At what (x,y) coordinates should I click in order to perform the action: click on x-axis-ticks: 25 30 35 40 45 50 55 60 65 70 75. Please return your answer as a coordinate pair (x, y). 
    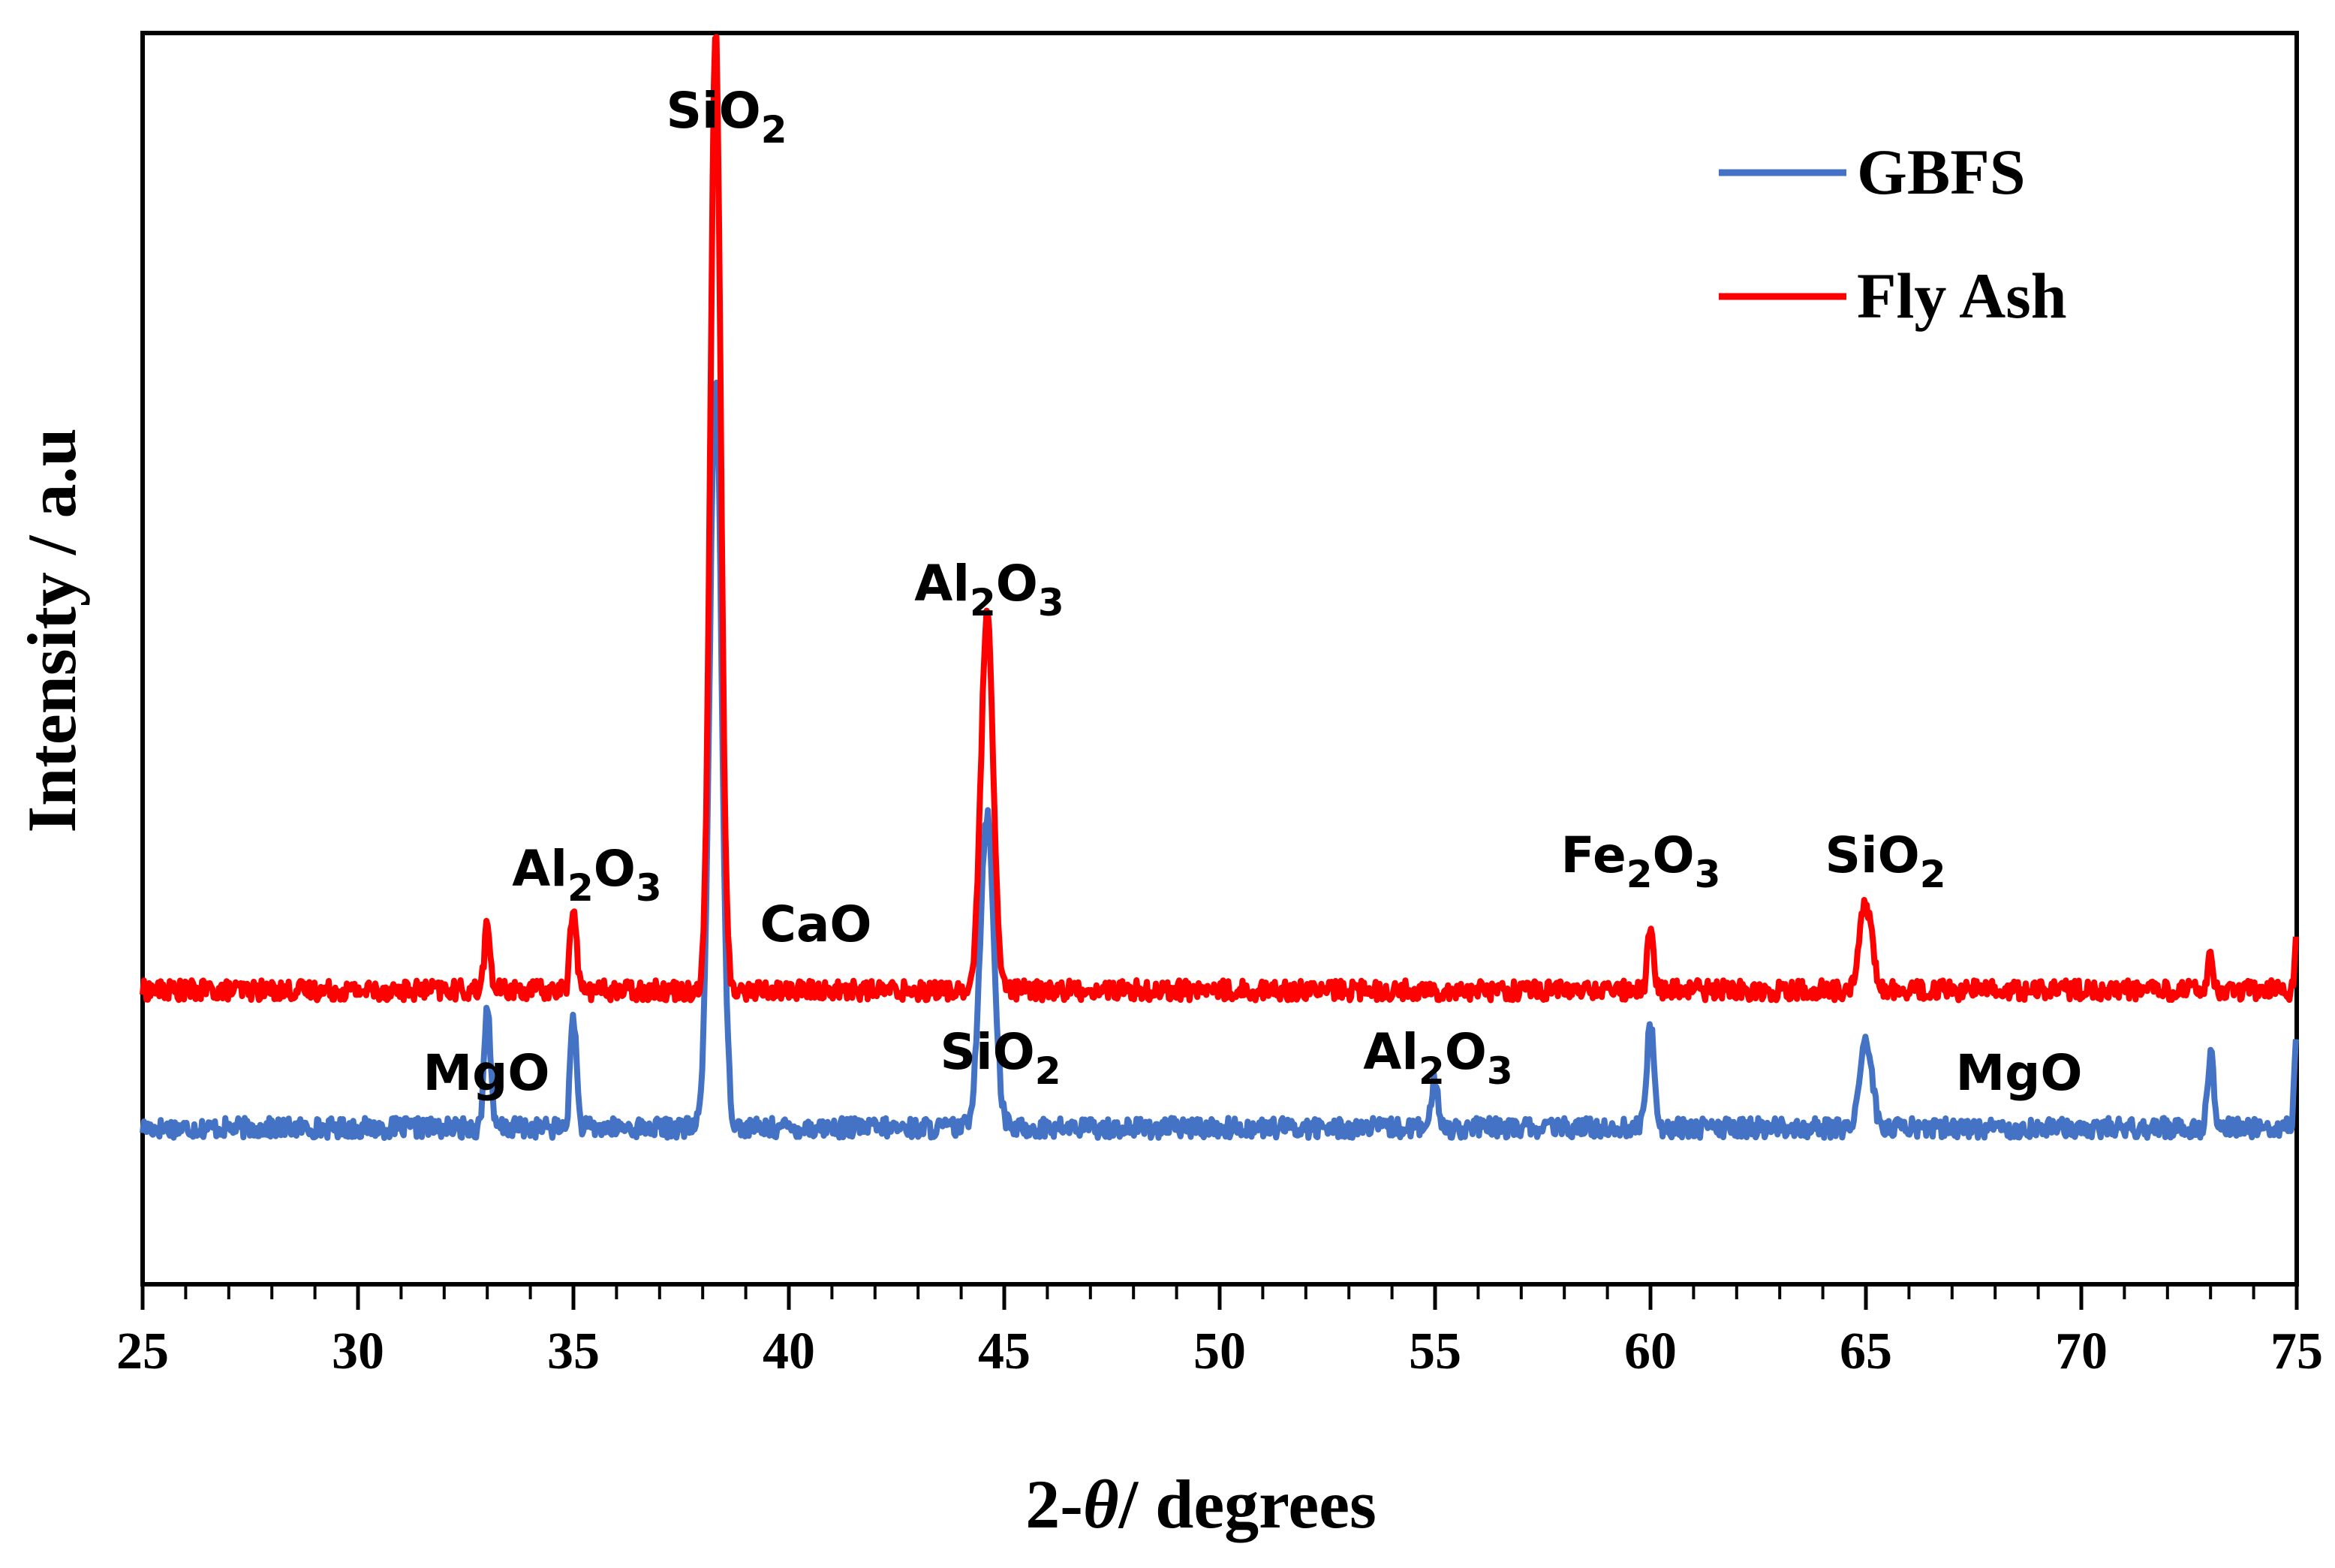
    Looking at the image, I should click on (1219, 1332).